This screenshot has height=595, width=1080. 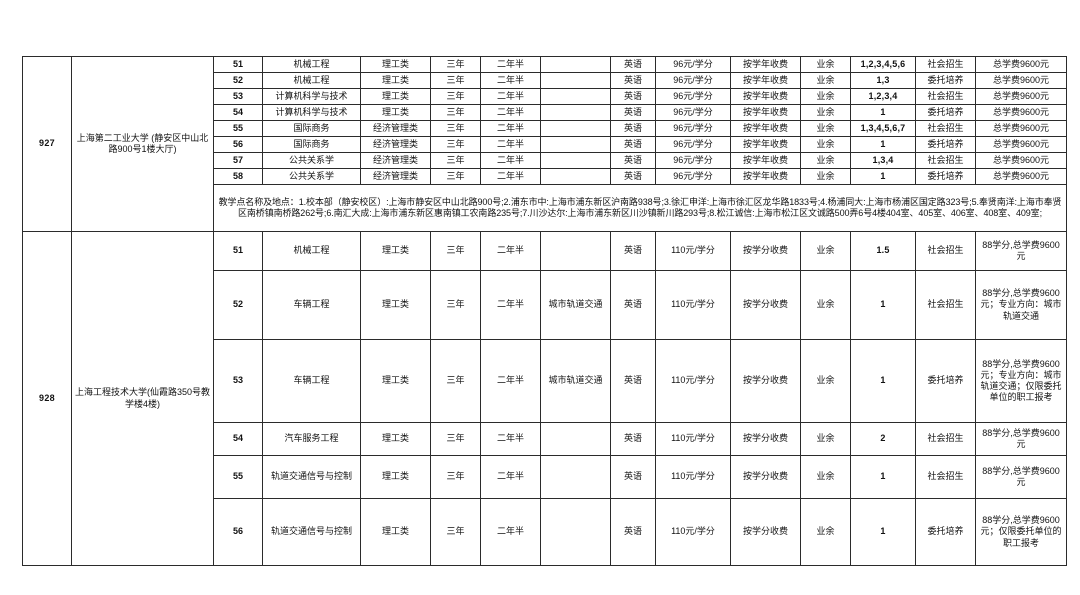 I want to click on remark: 88学分,总学费9600元；专业方向：城市轨道交通, so click(x=1021, y=305).